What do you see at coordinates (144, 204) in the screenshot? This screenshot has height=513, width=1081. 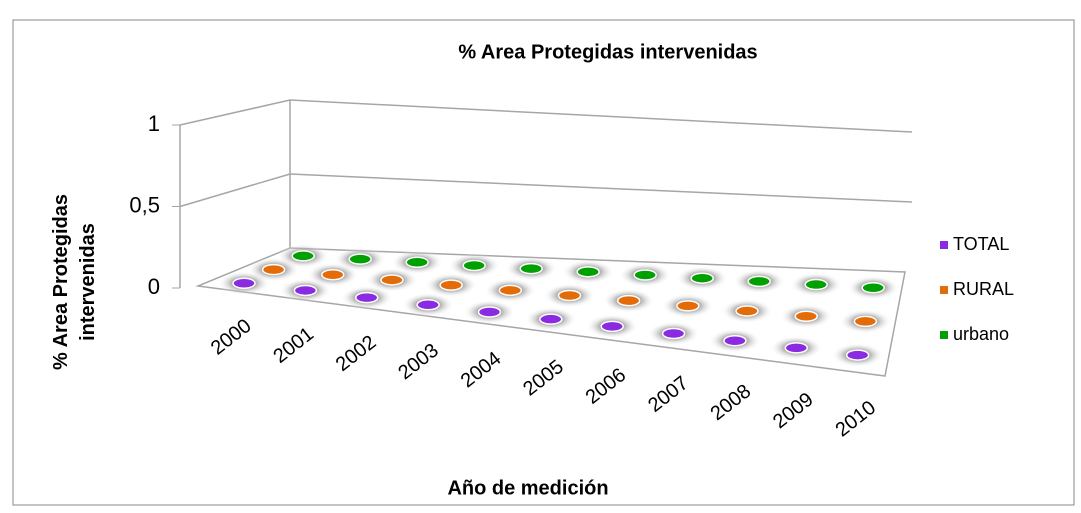 I see `y-tick-label: 0,5` at bounding box center [144, 204].